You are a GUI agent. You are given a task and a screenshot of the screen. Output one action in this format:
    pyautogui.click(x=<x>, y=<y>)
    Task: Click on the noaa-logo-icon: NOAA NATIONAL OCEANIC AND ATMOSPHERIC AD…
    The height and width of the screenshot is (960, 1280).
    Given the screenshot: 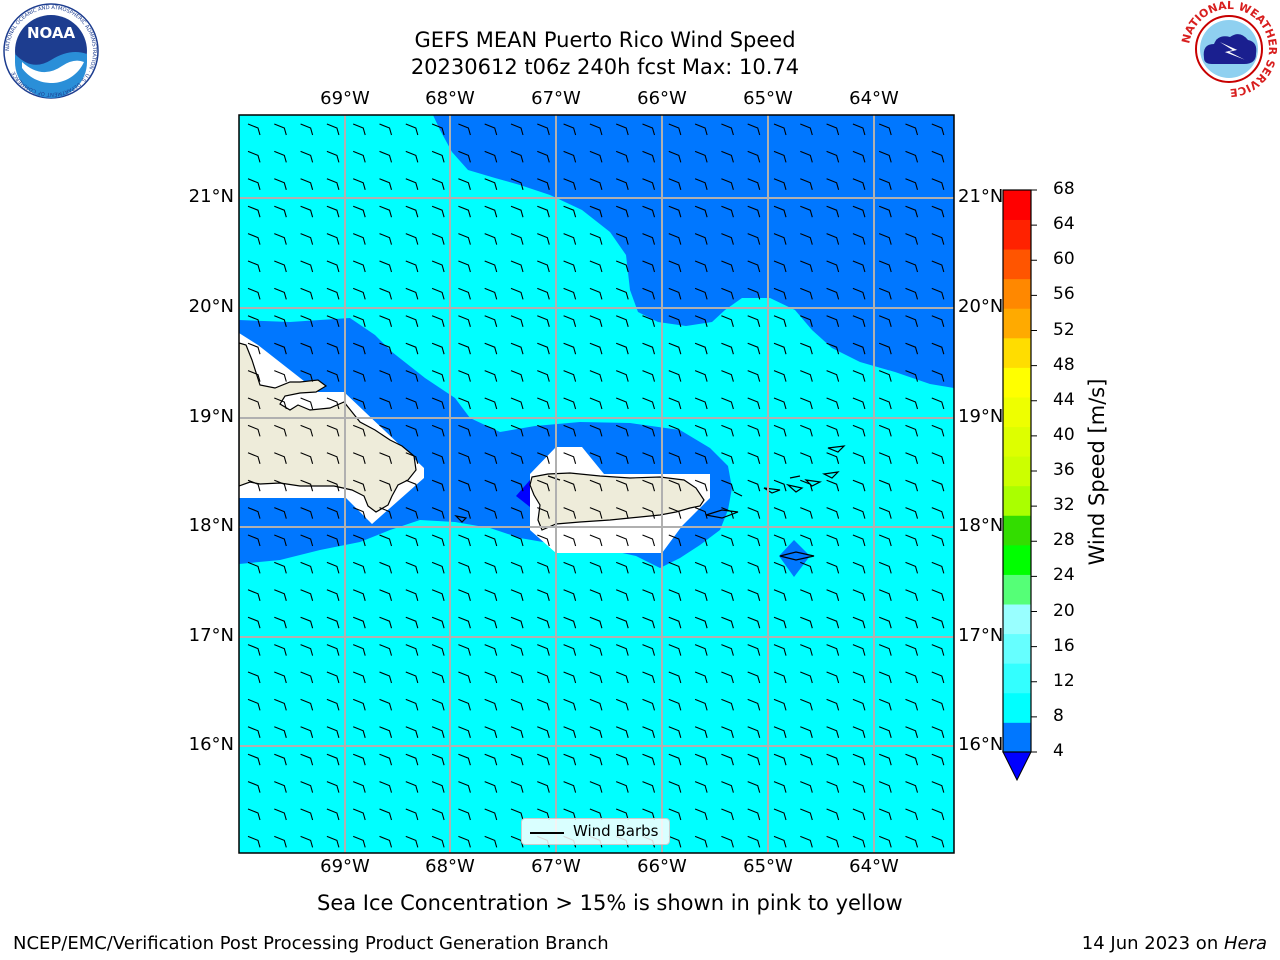 What is the action you would take?
    pyautogui.click(x=51, y=51)
    